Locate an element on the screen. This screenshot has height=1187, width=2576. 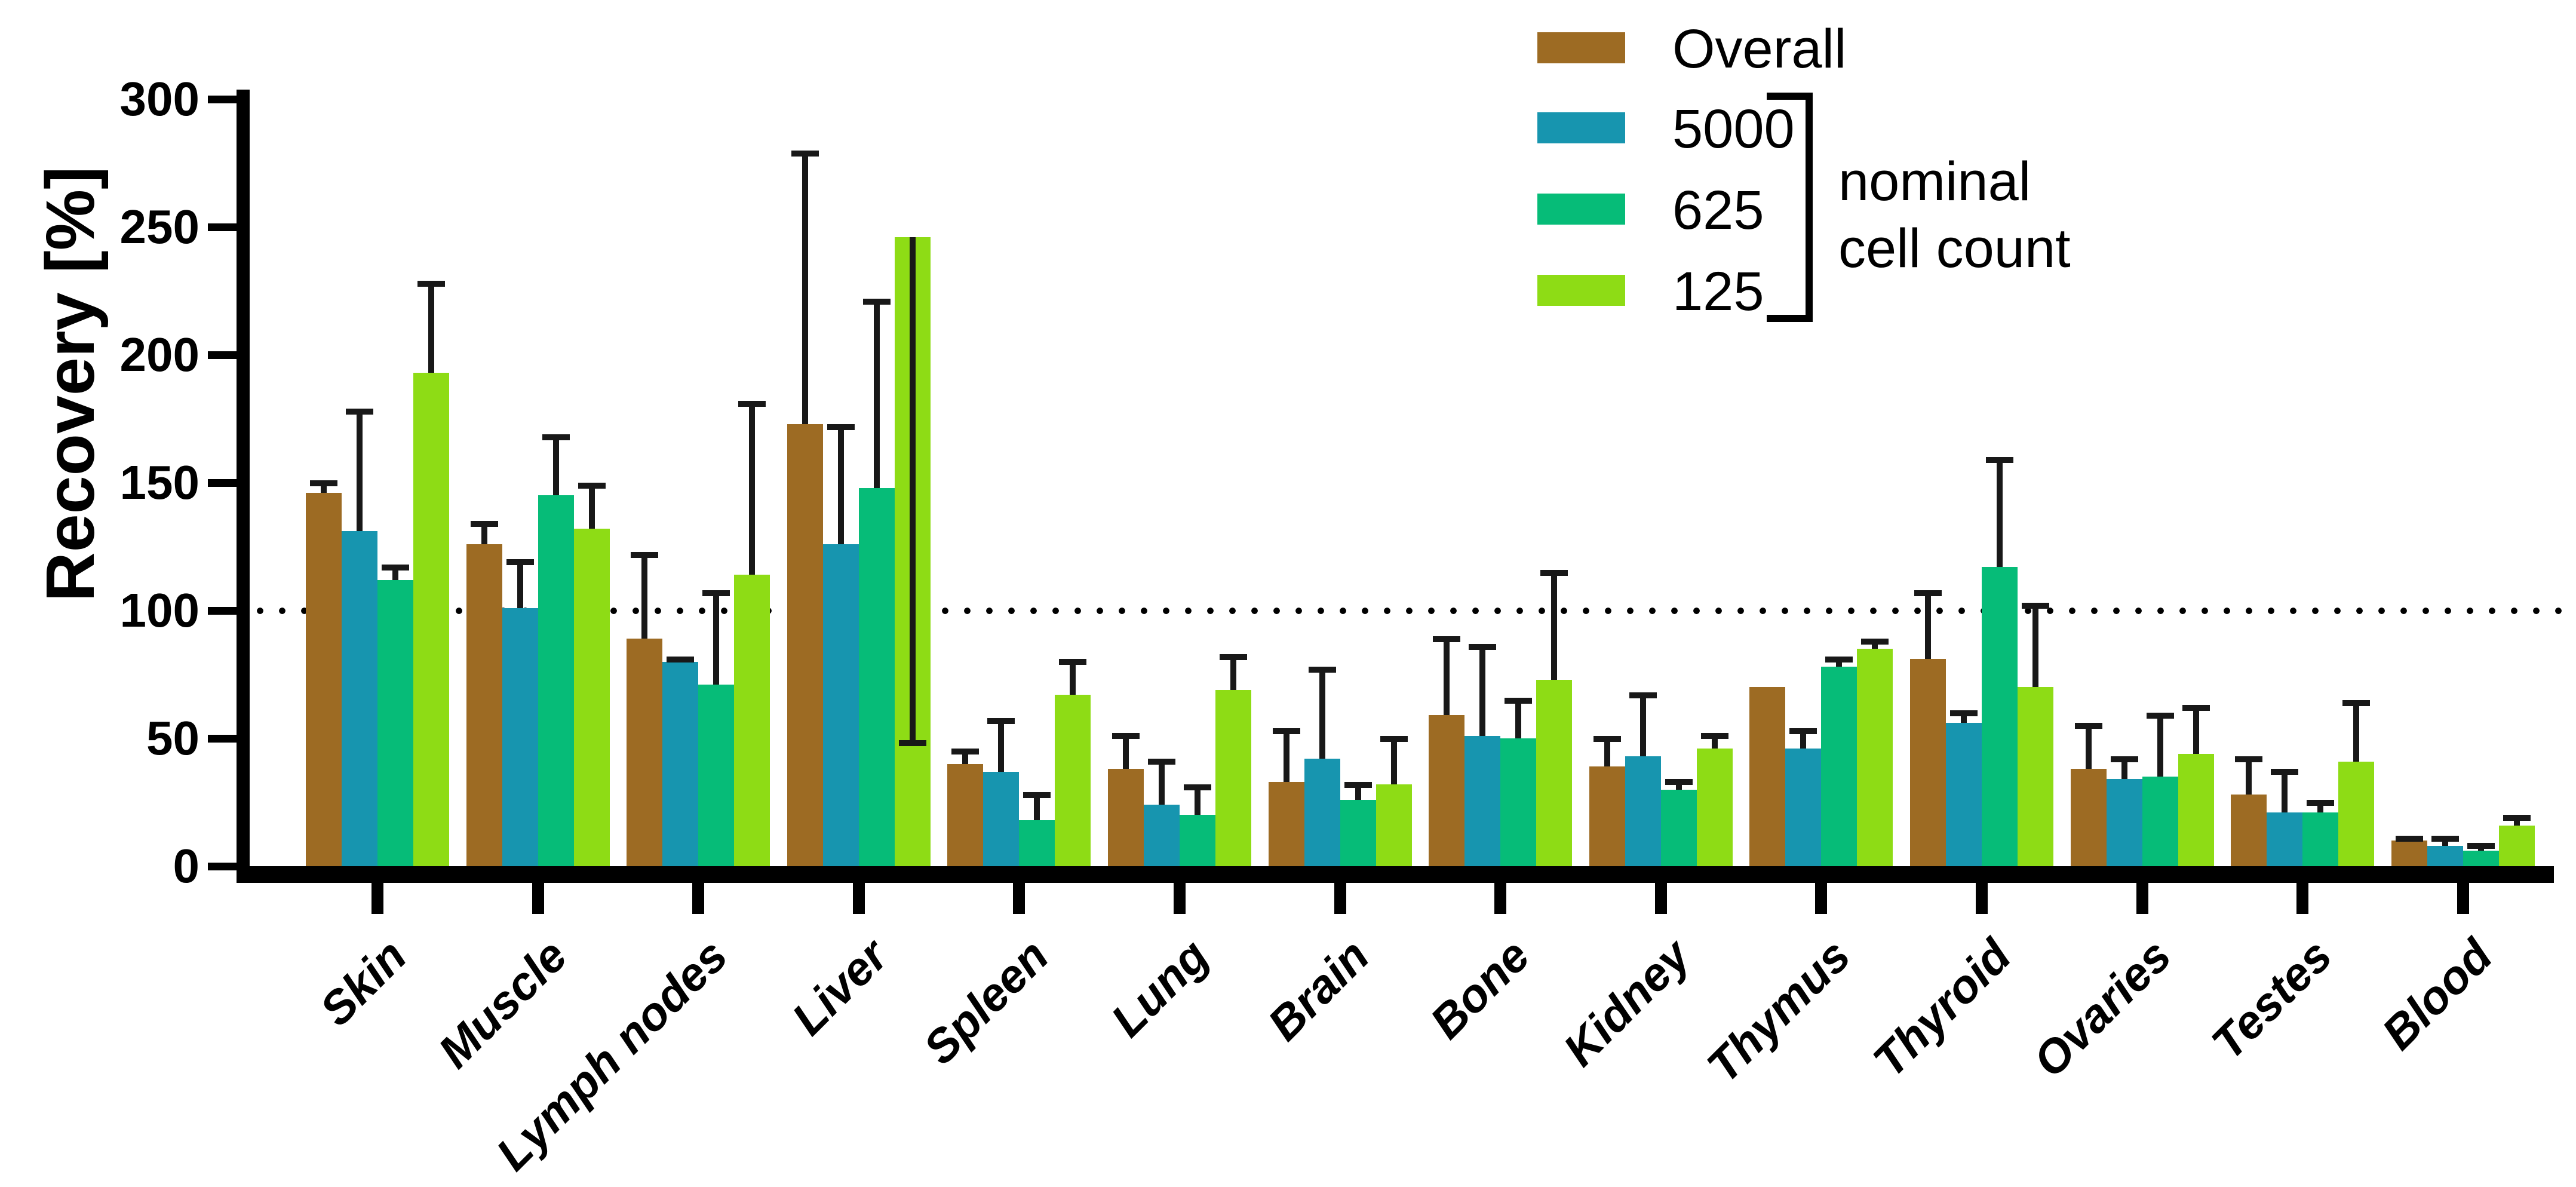
bar-overall-brain is located at coordinates (1286, 824).